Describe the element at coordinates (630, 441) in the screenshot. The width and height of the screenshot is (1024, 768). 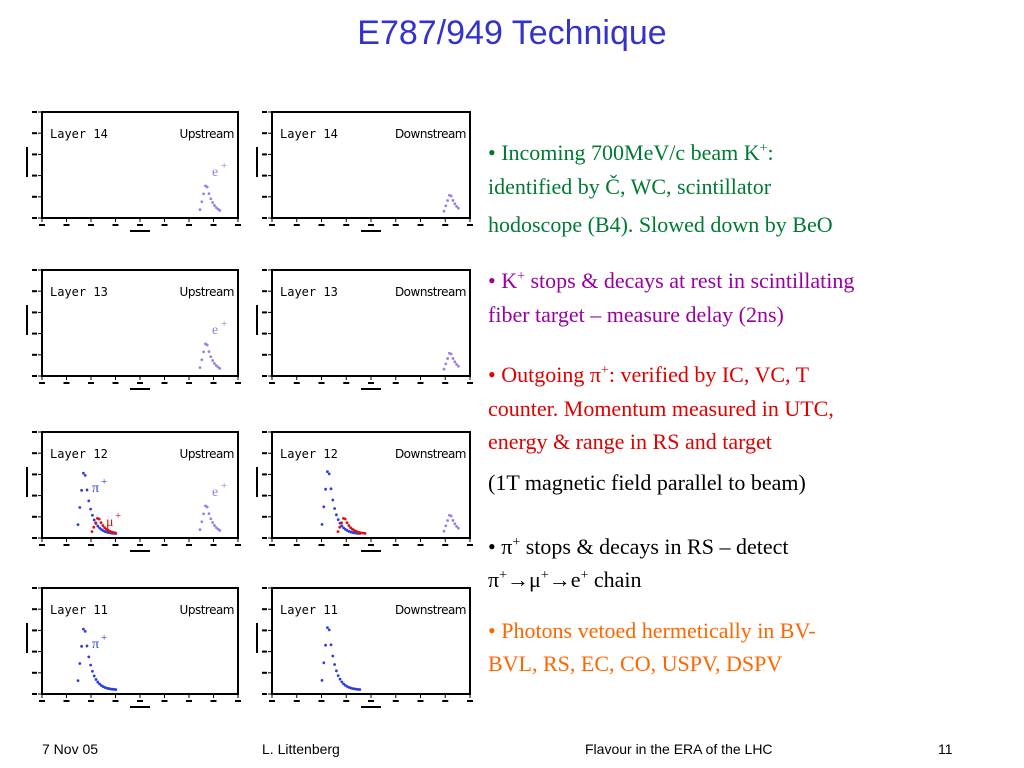
I see `text-run: energy & range in RS and target` at that location.